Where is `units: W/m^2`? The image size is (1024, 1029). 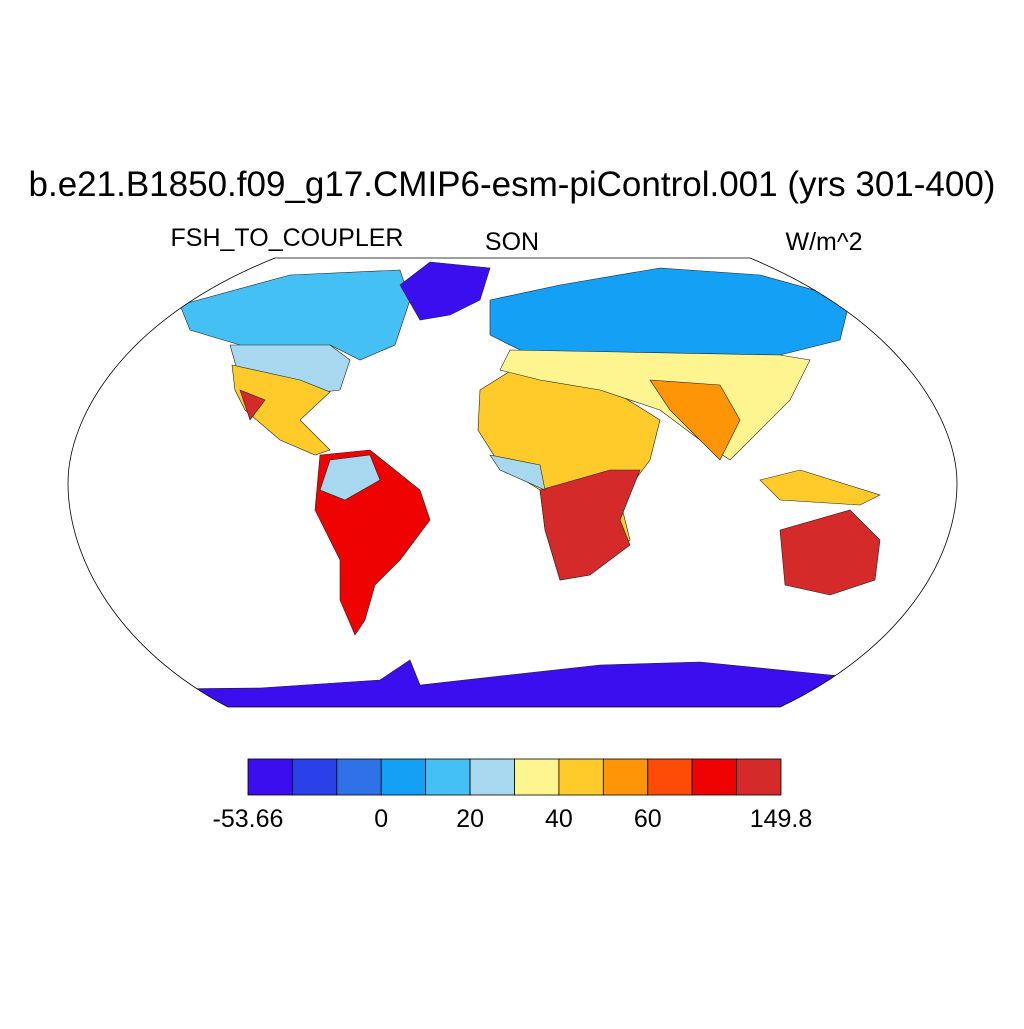
units: W/m^2 is located at coordinates (823, 242).